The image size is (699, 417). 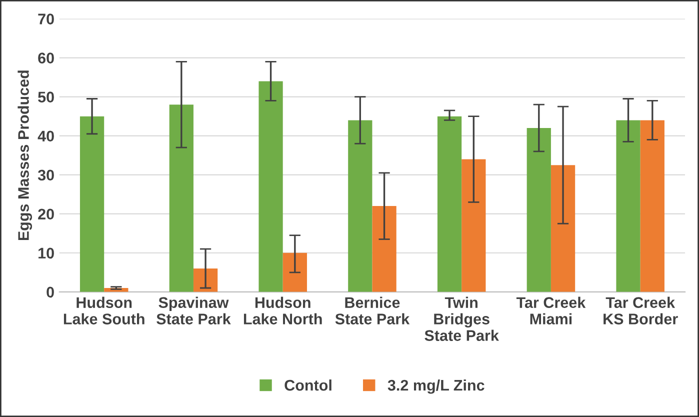 What do you see at coordinates (46, 253) in the screenshot?
I see `y-tick-label: 10` at bounding box center [46, 253].